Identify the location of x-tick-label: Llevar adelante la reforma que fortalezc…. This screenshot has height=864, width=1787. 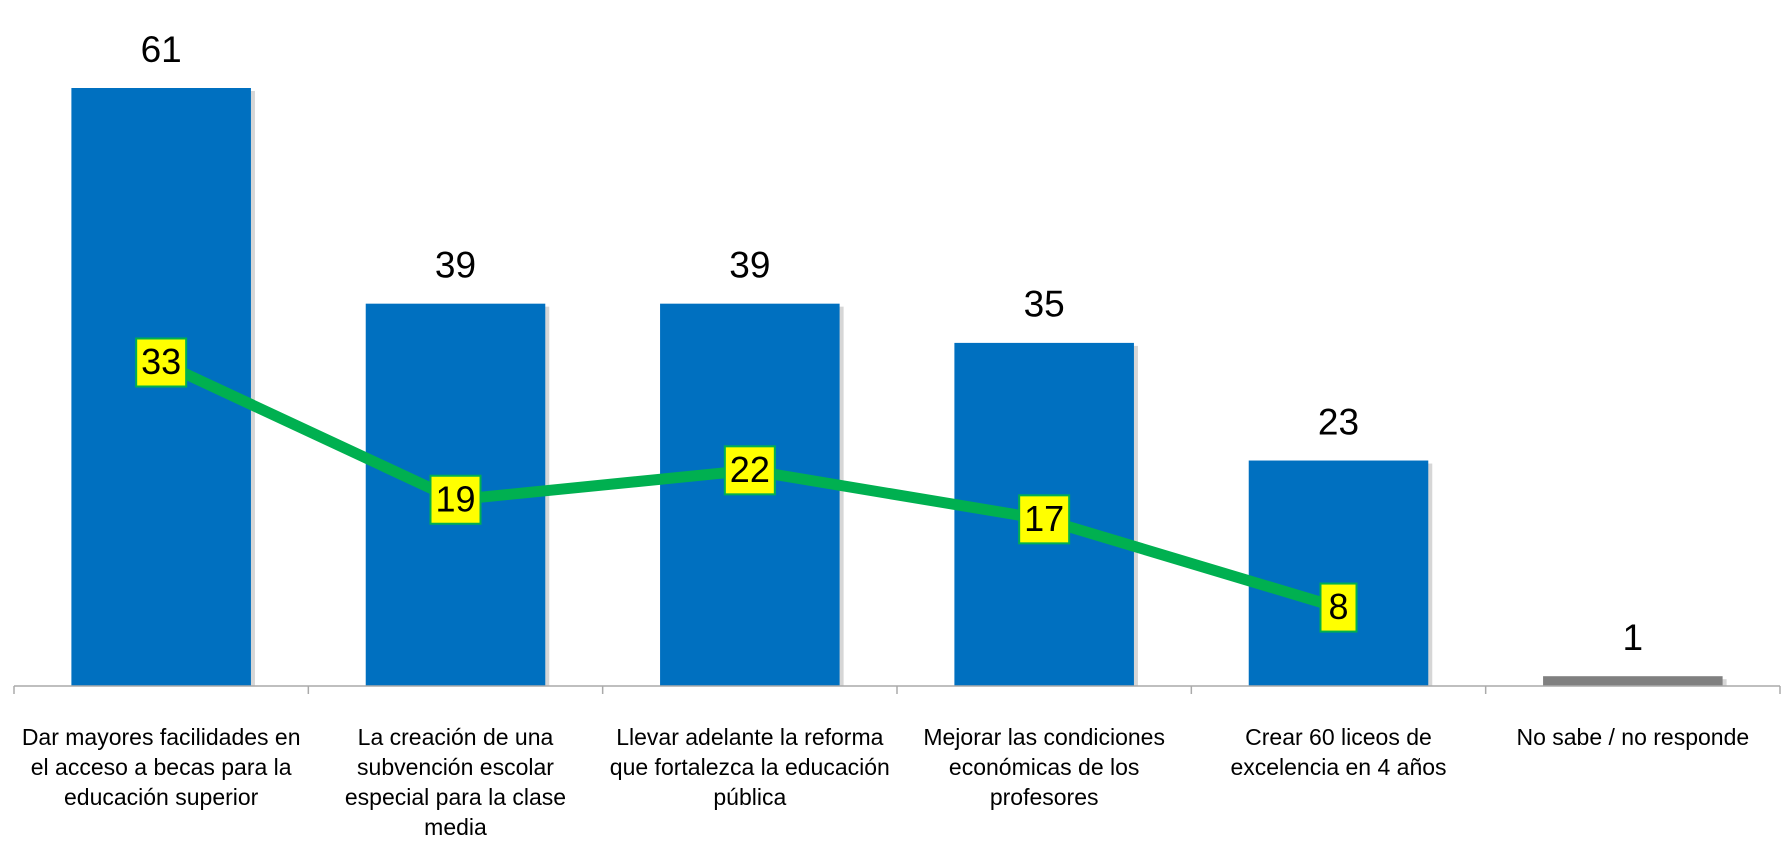
(749, 767).